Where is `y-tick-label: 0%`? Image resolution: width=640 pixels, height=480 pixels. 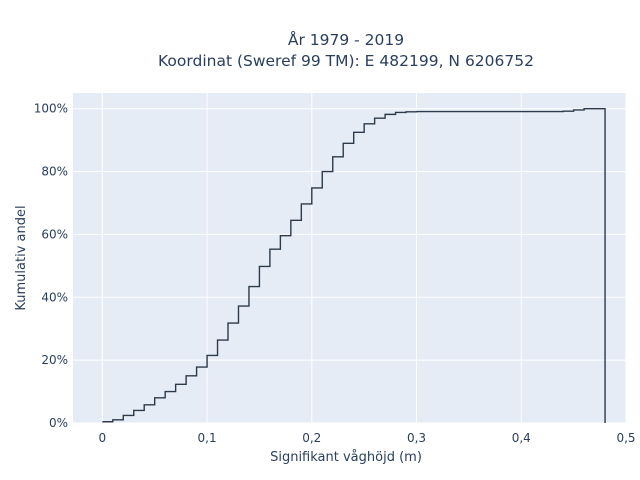
y-tick-label: 0% is located at coordinates (58, 423).